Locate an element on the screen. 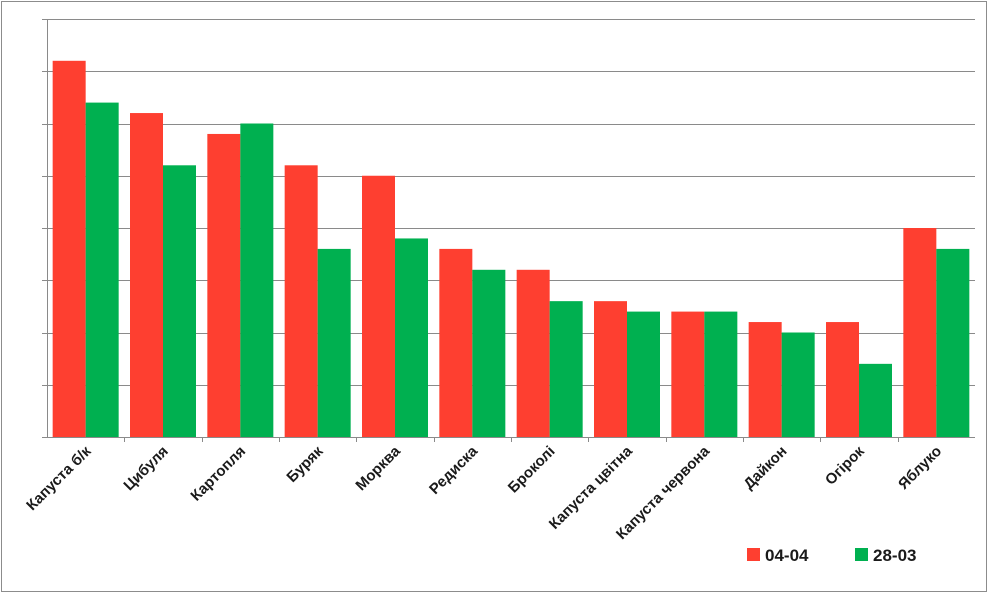 The width and height of the screenshot is (990, 595). x-tick-label: Капуста цвітна is located at coordinates (591, 487).